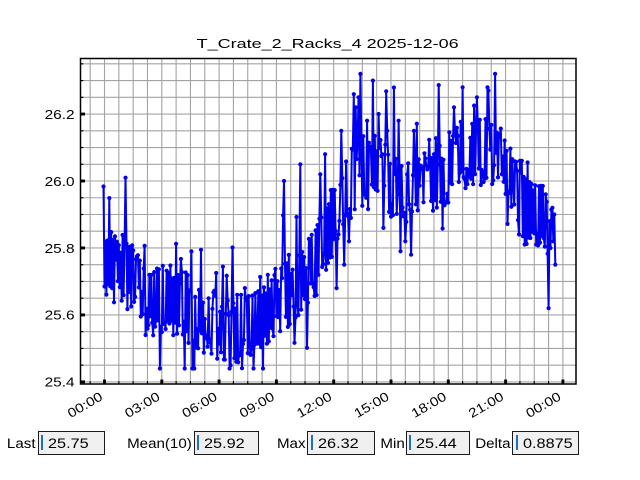  What do you see at coordinates (60, 248) in the screenshot?
I see `svg-text: 25.8` at bounding box center [60, 248].